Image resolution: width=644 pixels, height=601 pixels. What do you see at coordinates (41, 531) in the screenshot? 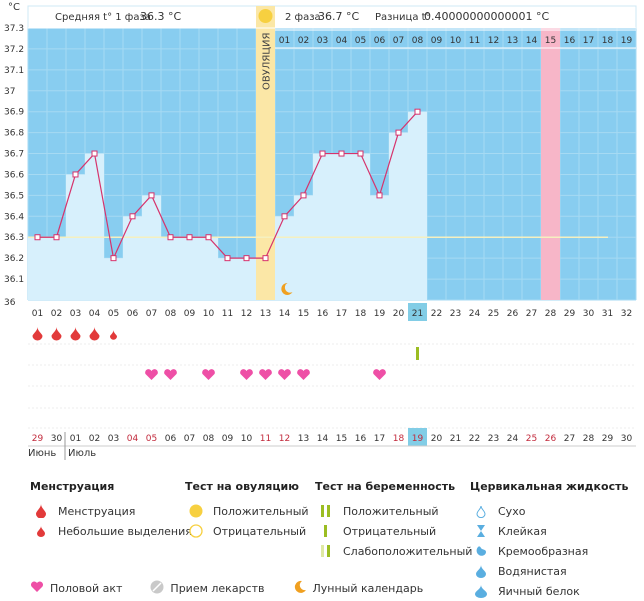
I see `small-blood-drop-icon` at bounding box center [41, 531].